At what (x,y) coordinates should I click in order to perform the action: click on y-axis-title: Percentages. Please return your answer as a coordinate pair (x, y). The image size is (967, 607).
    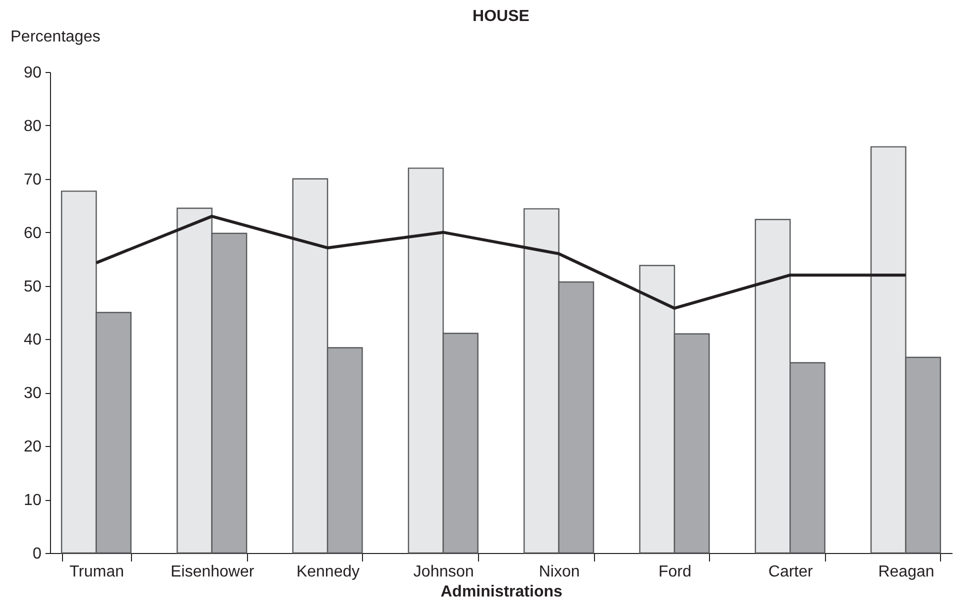
    Looking at the image, I should click on (55, 37).